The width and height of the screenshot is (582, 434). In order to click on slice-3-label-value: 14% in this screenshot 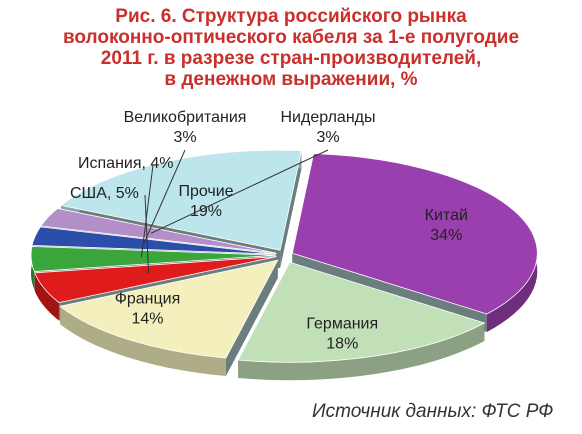, I will do `click(147, 319)`.